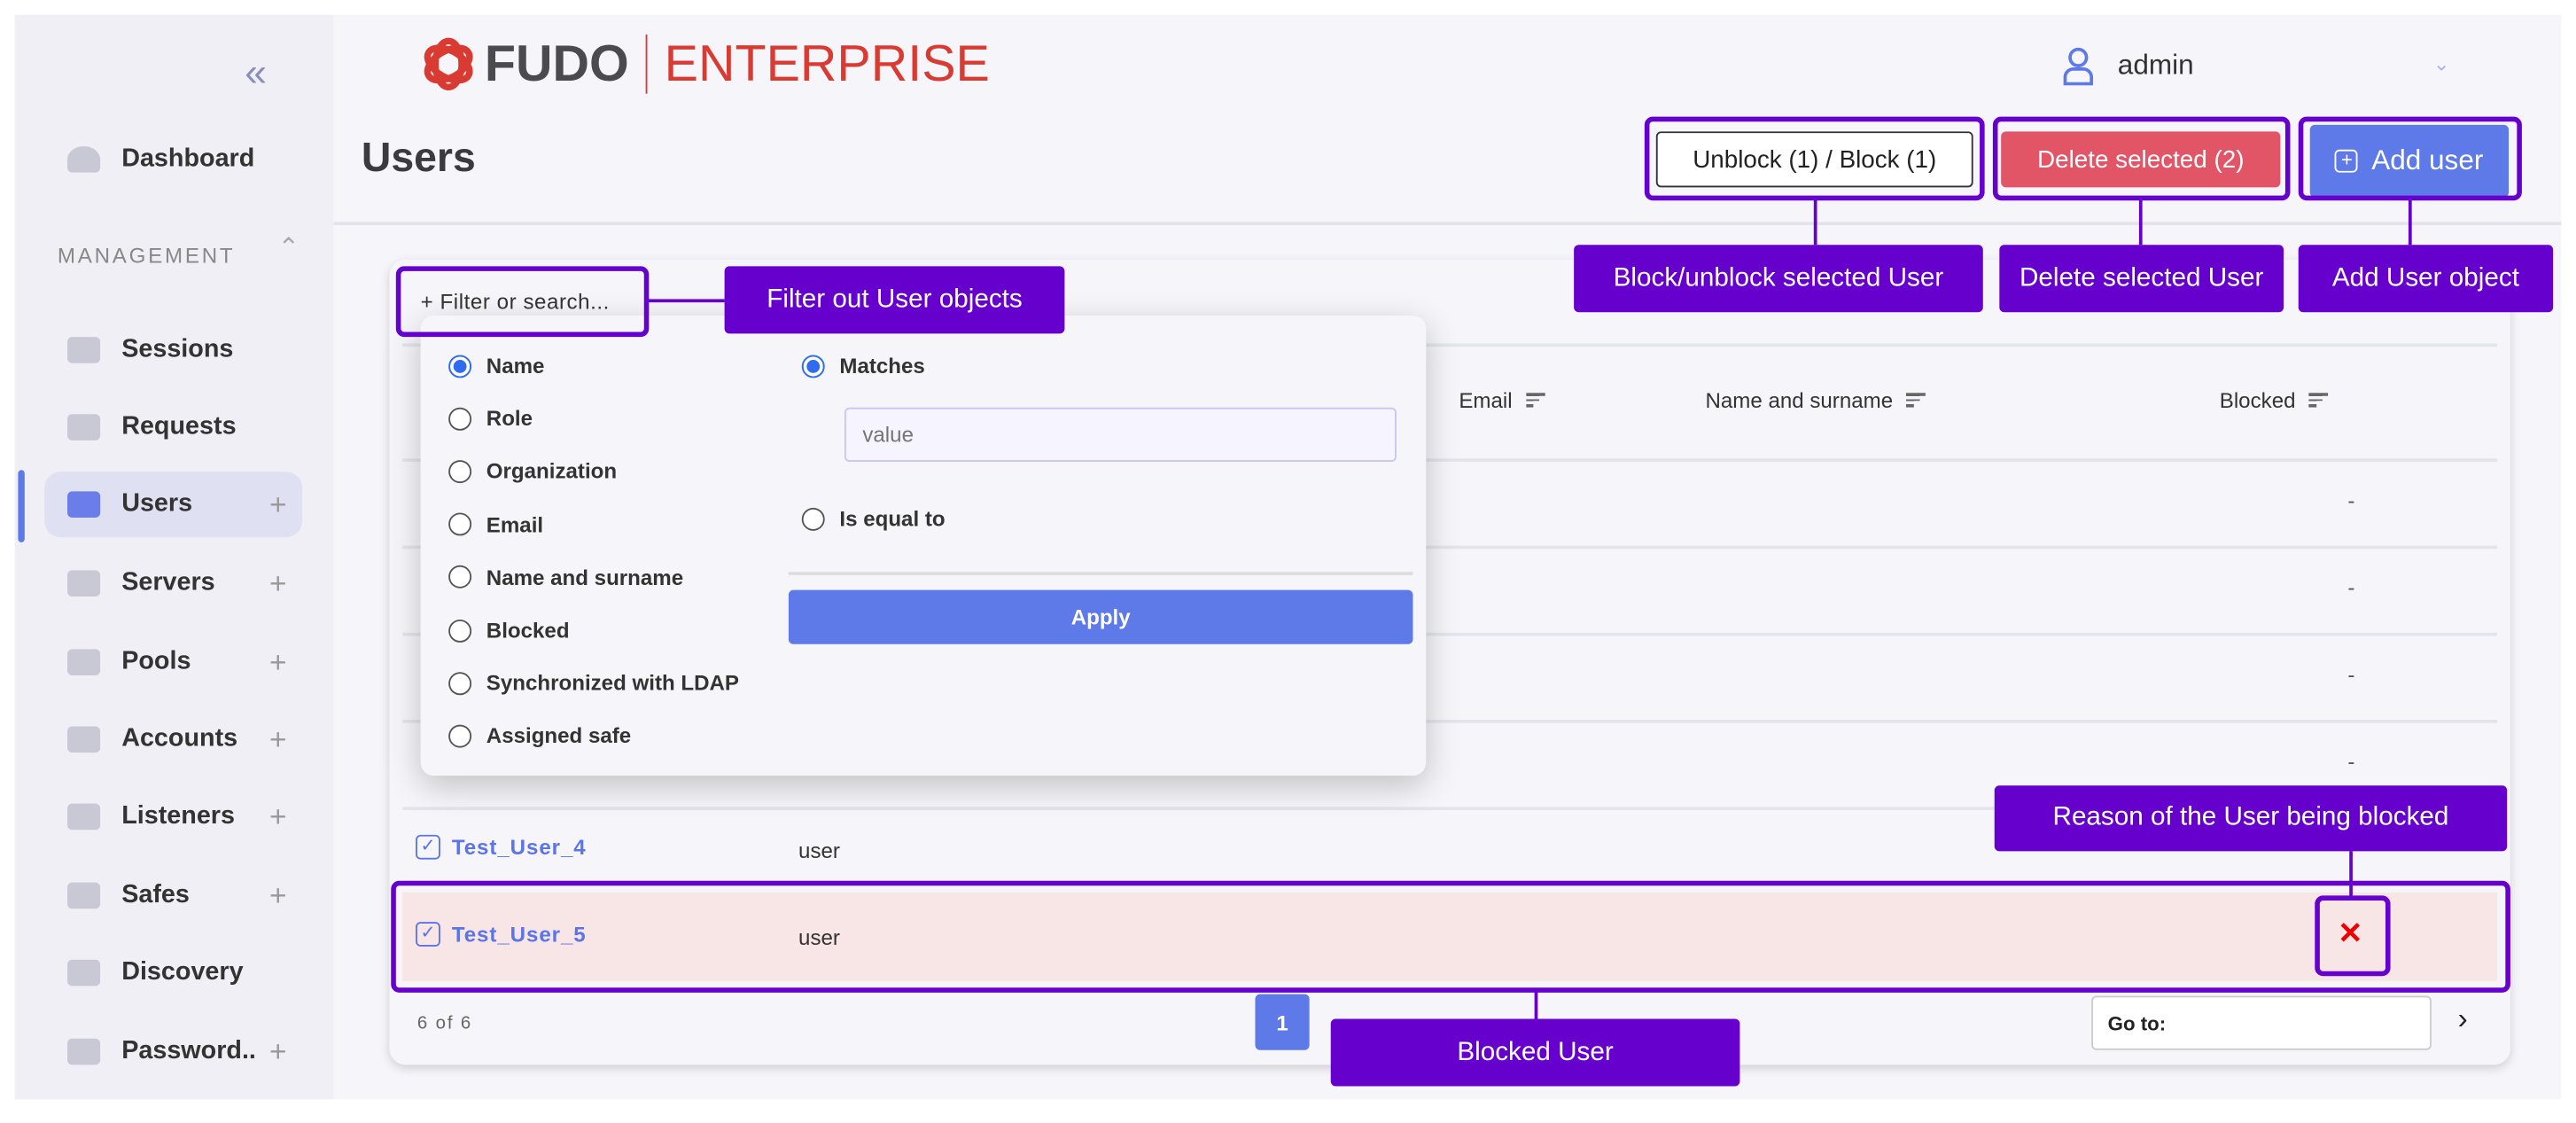  I want to click on annotation-outline-add, so click(2410, 158).